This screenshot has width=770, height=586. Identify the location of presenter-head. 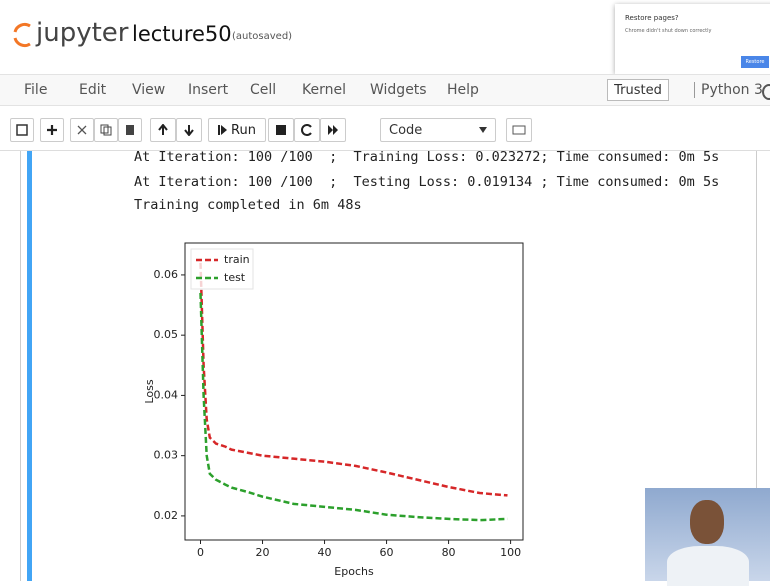
(707, 522).